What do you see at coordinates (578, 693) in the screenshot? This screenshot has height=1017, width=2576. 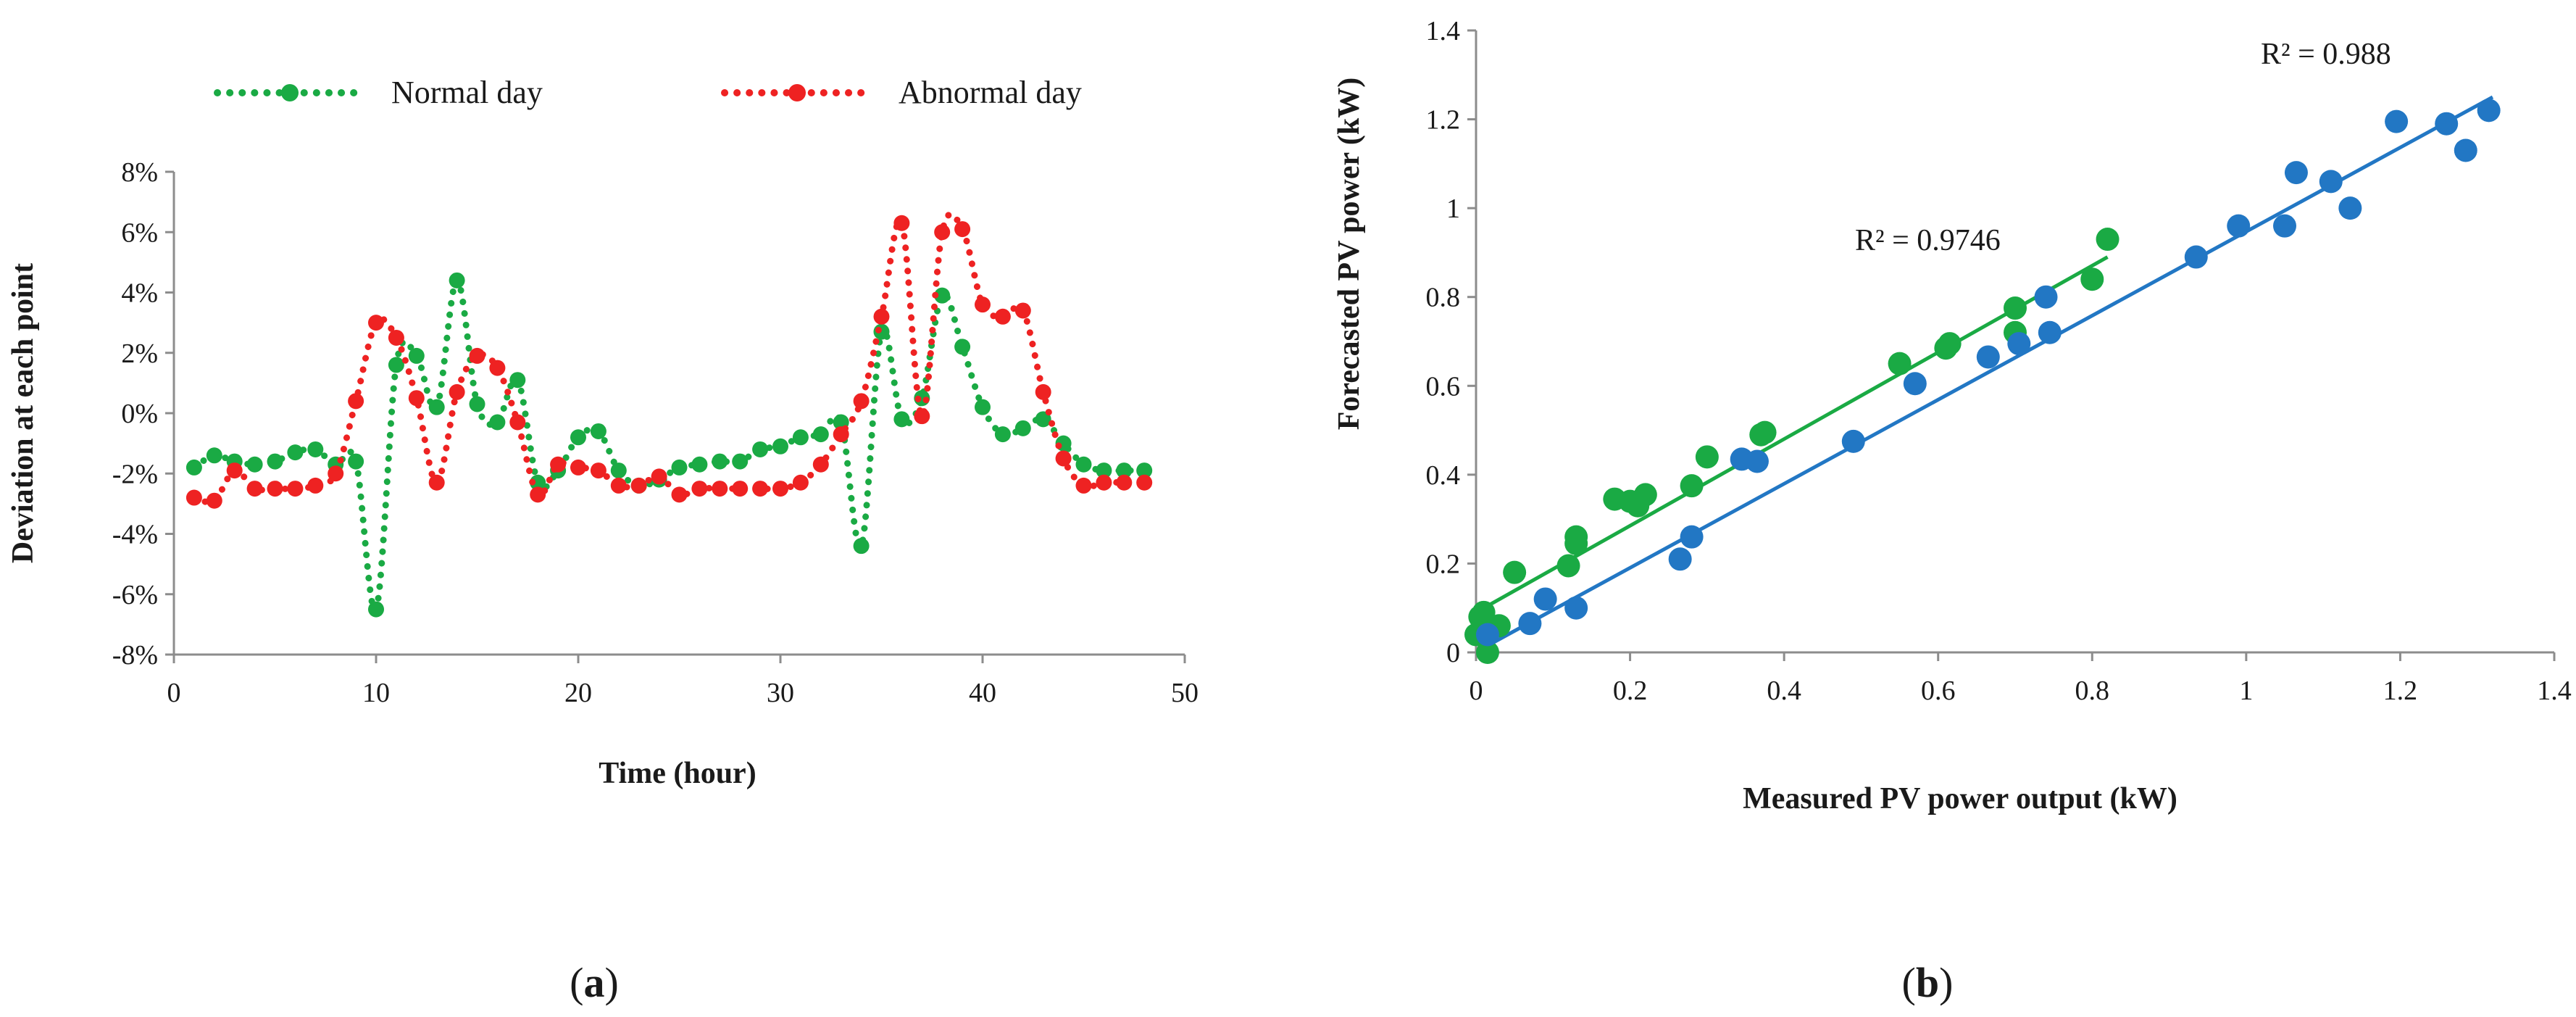 I see `x-tick-label-a: 20` at bounding box center [578, 693].